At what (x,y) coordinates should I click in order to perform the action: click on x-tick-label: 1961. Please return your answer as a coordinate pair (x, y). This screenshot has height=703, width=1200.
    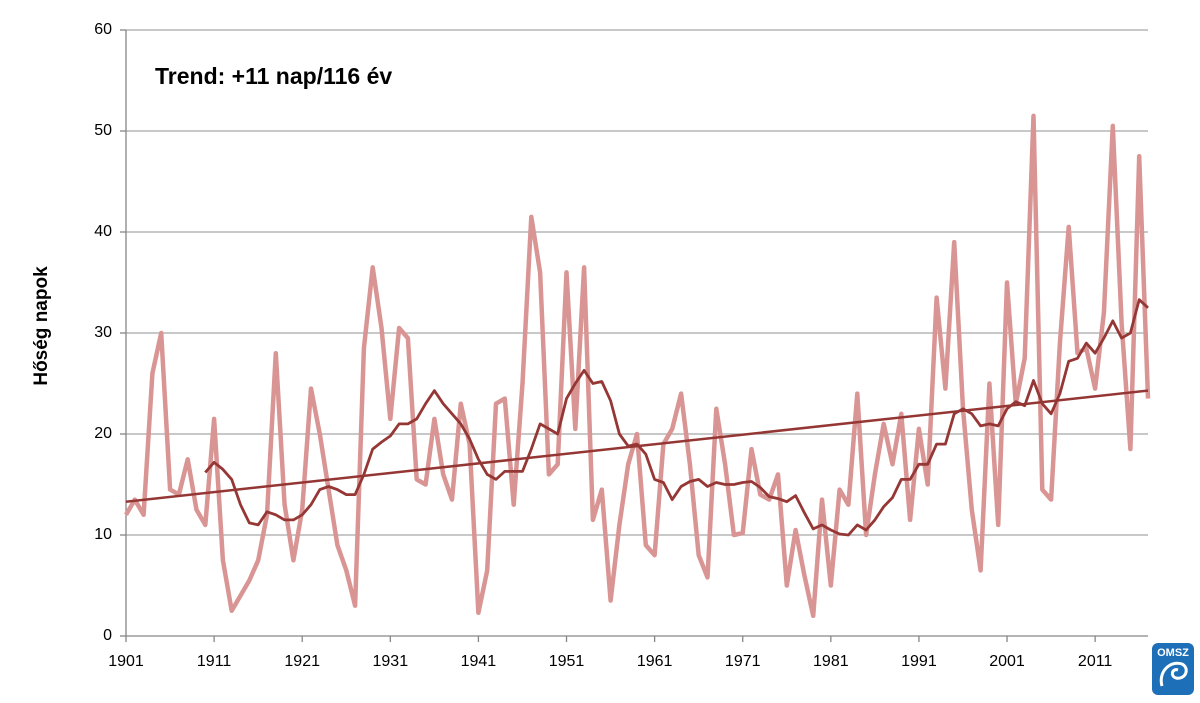
    Looking at the image, I should click on (655, 661).